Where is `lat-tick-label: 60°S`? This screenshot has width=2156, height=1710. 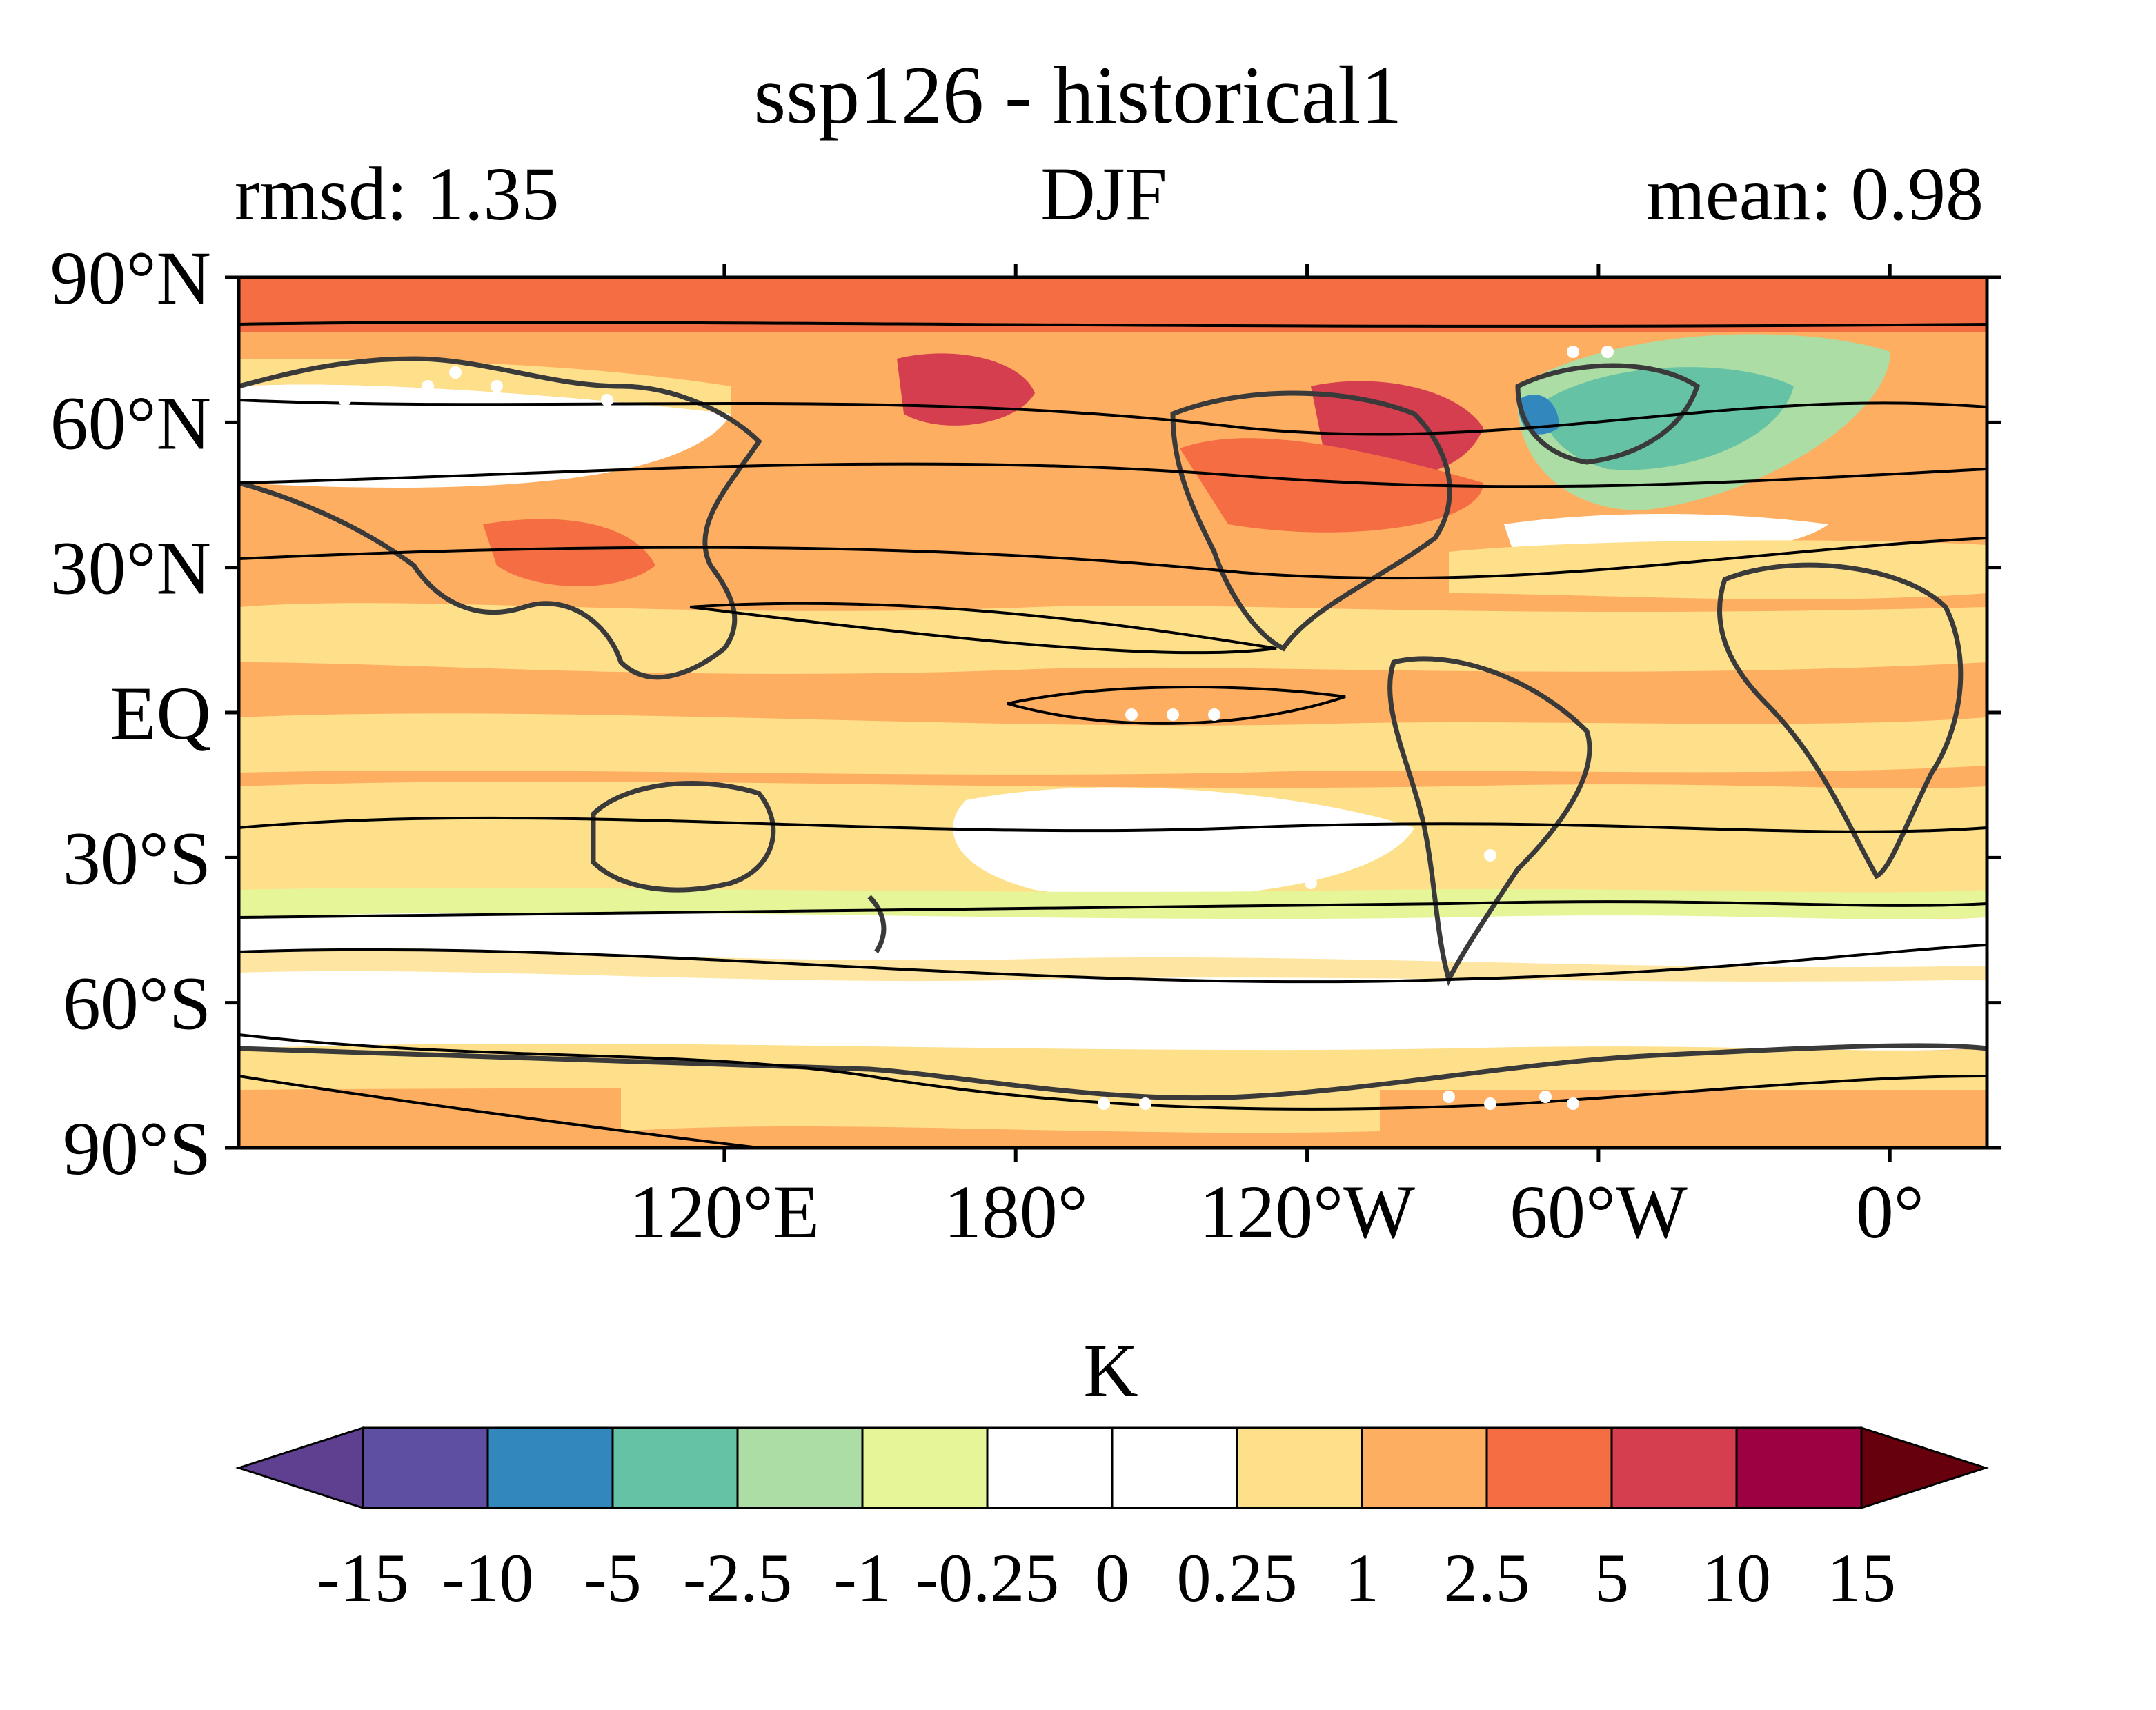 lat-tick-label: 60°S is located at coordinates (137, 1004).